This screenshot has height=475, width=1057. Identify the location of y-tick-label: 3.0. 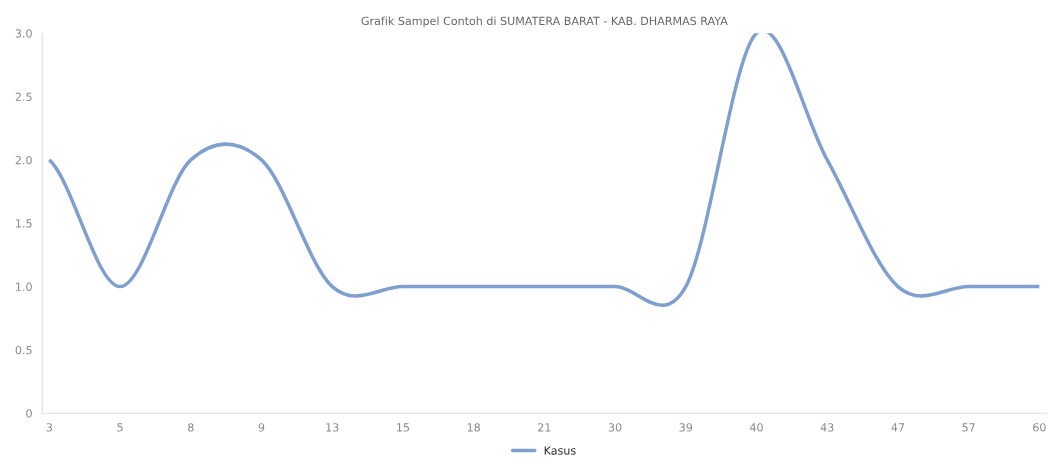
(23, 33).